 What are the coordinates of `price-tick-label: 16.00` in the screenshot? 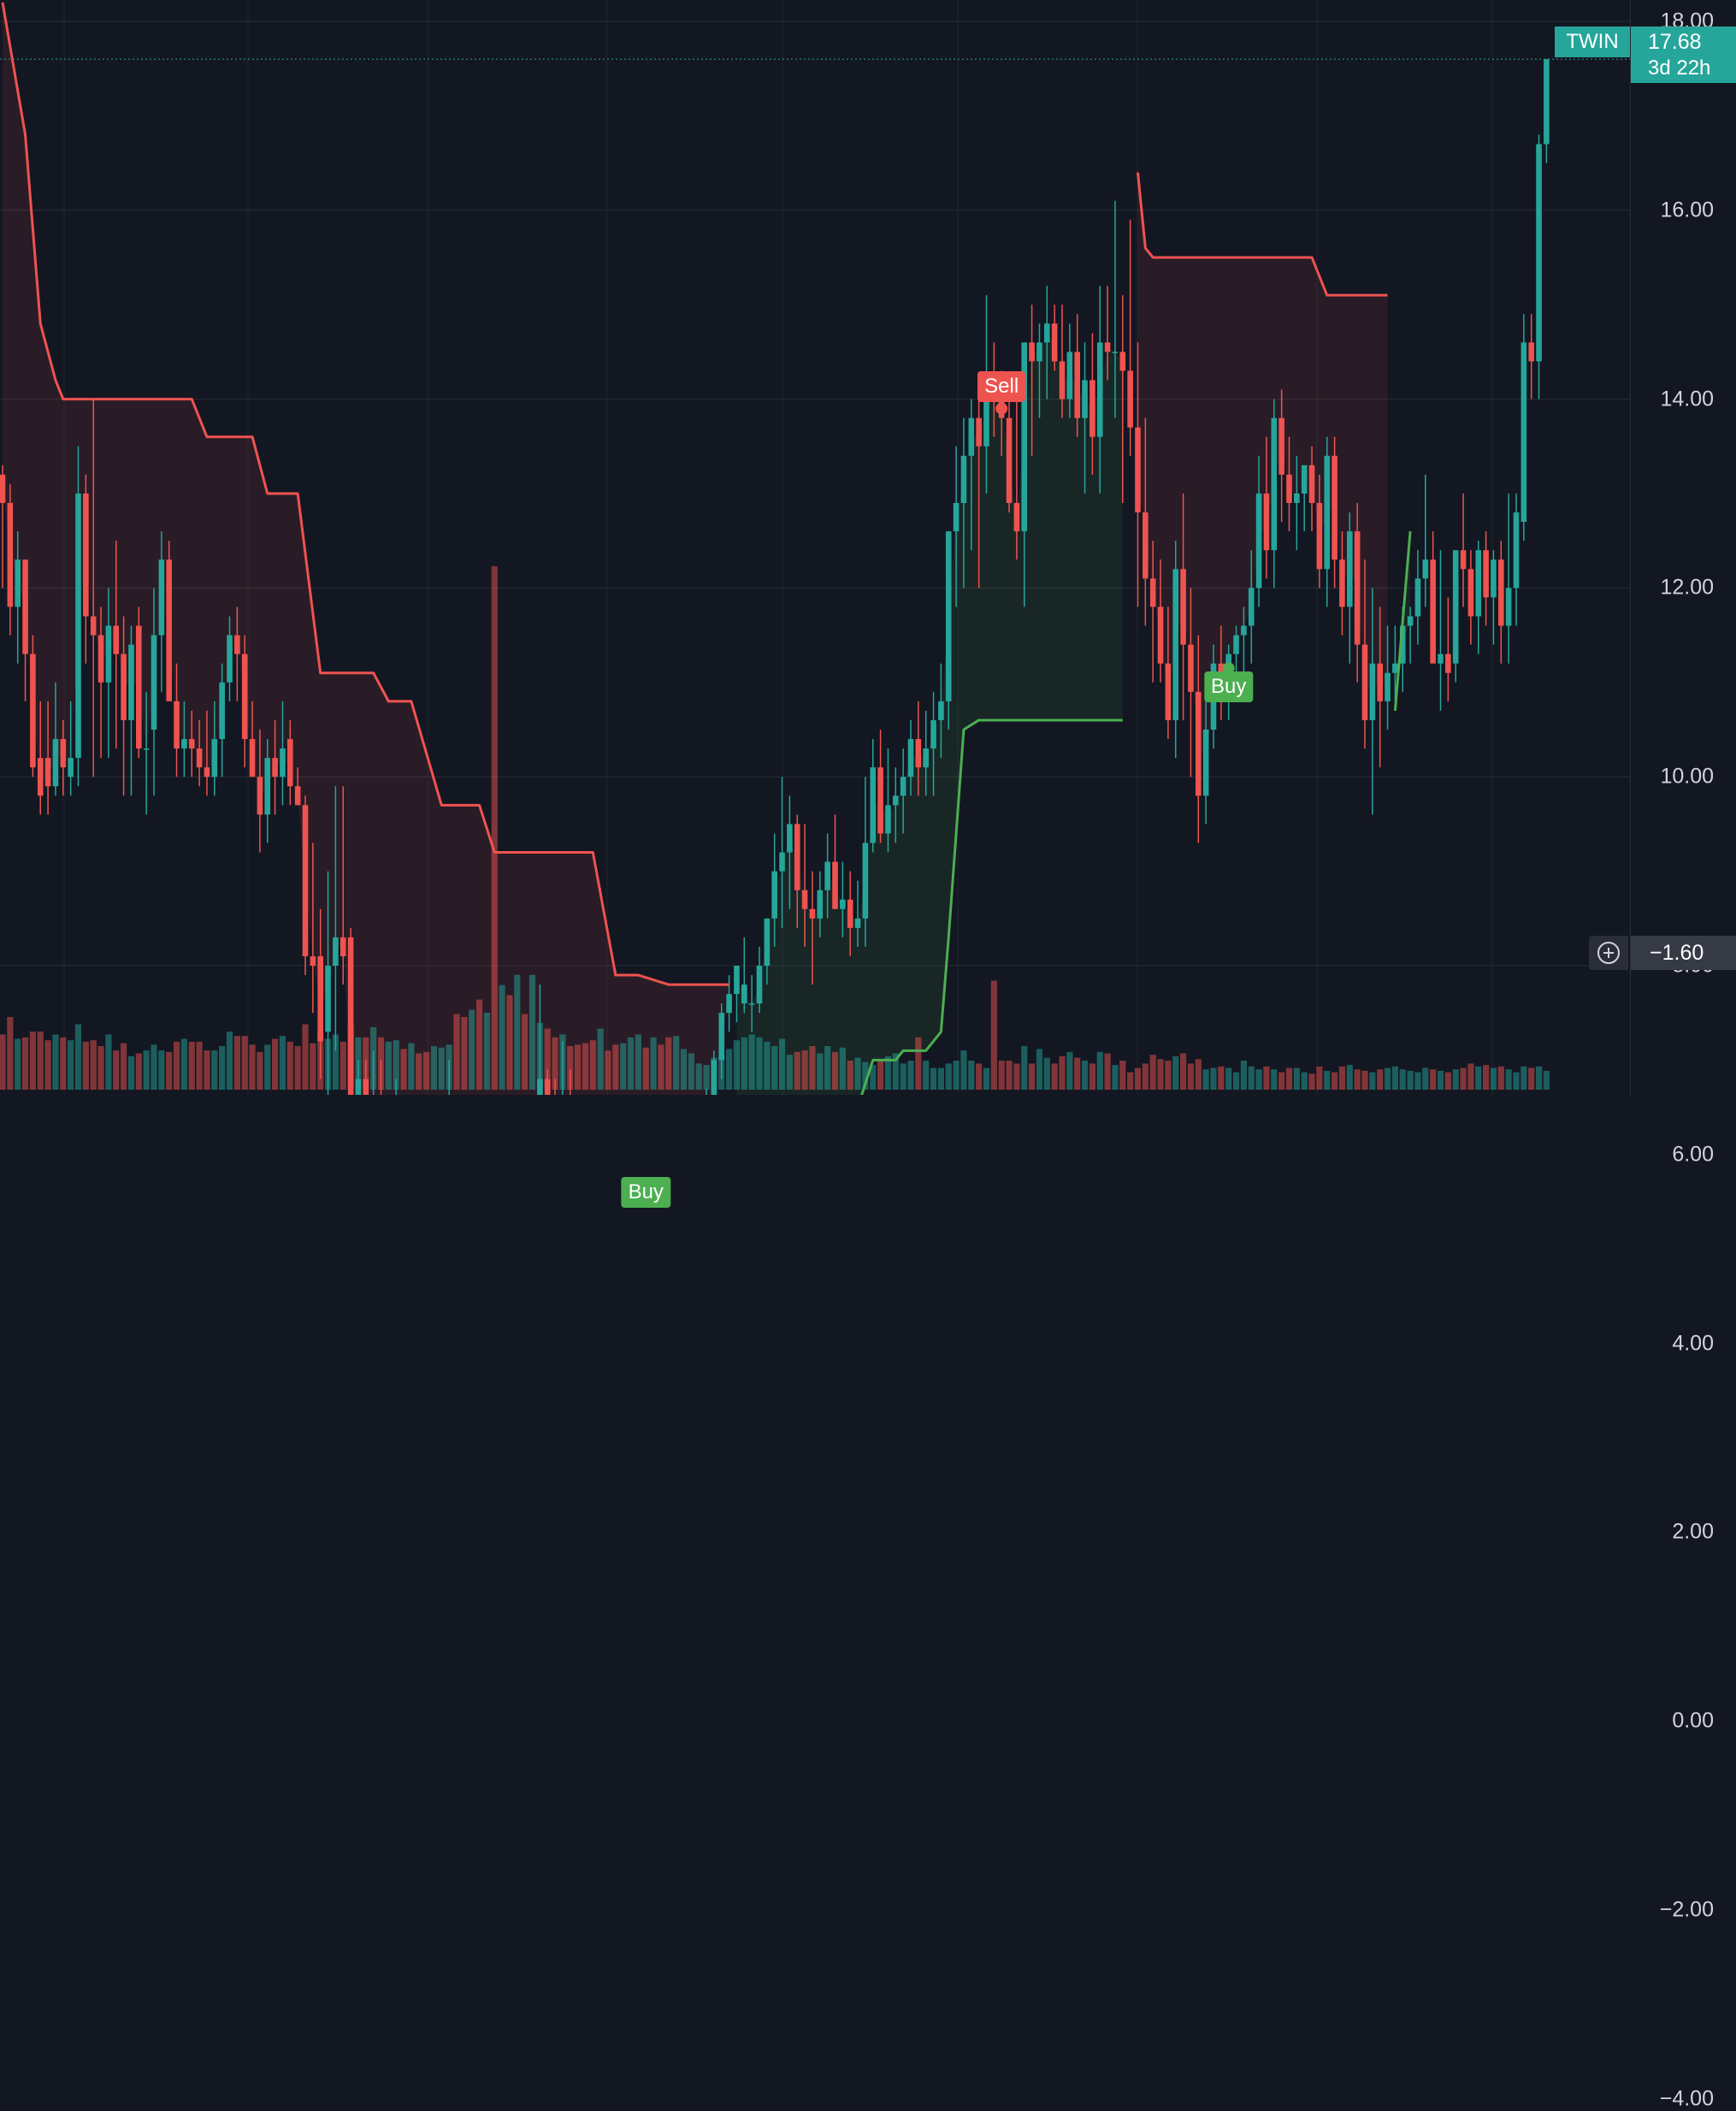 It's located at (1687, 210).